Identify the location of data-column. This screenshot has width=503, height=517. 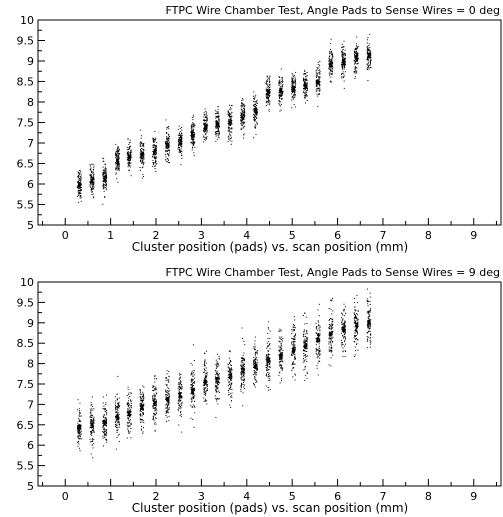
(293, 348).